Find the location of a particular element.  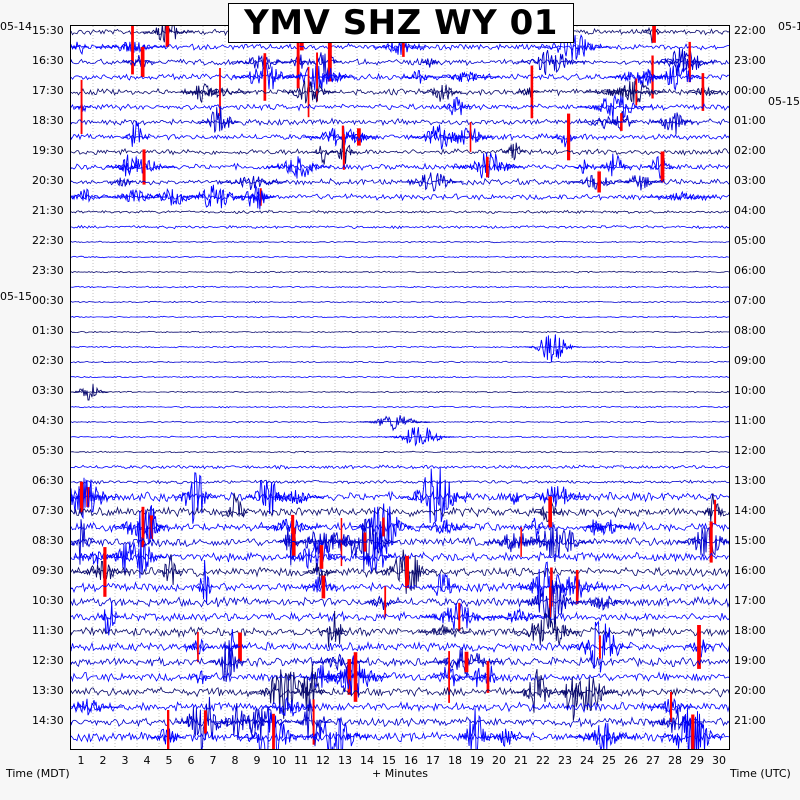

x-tick-label: 7 is located at coordinates (213, 760).